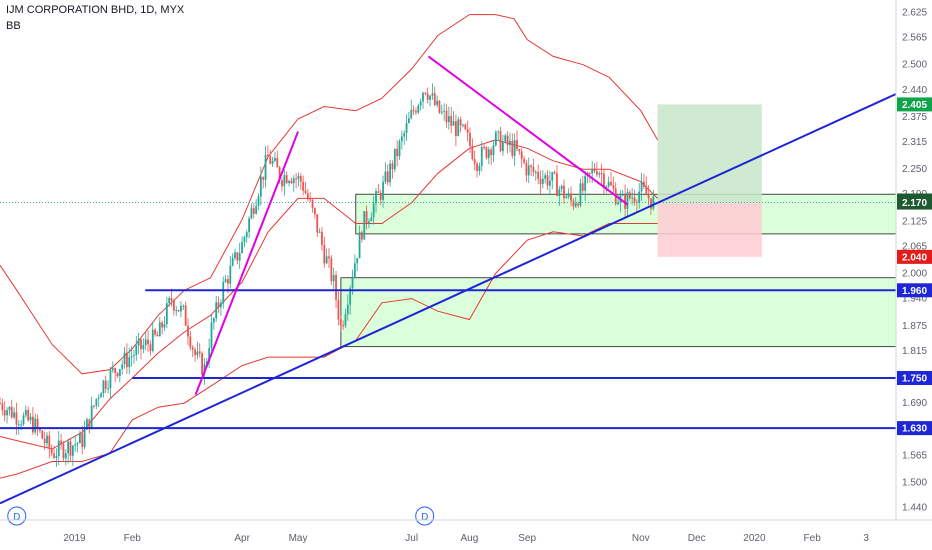  What do you see at coordinates (133, 538) in the screenshot?
I see `time-tick-label: Feb` at bounding box center [133, 538].